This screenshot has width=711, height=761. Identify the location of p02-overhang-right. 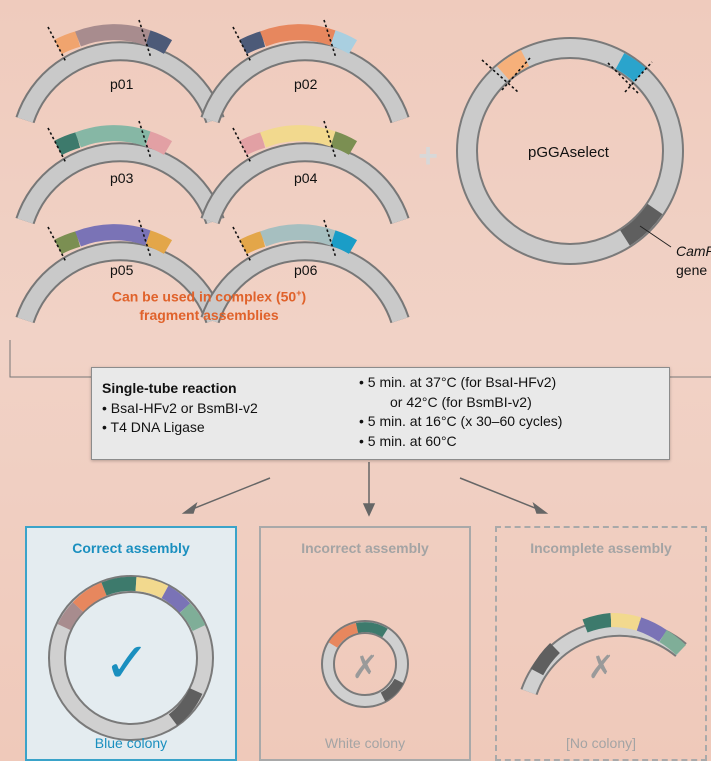
(344, 42).